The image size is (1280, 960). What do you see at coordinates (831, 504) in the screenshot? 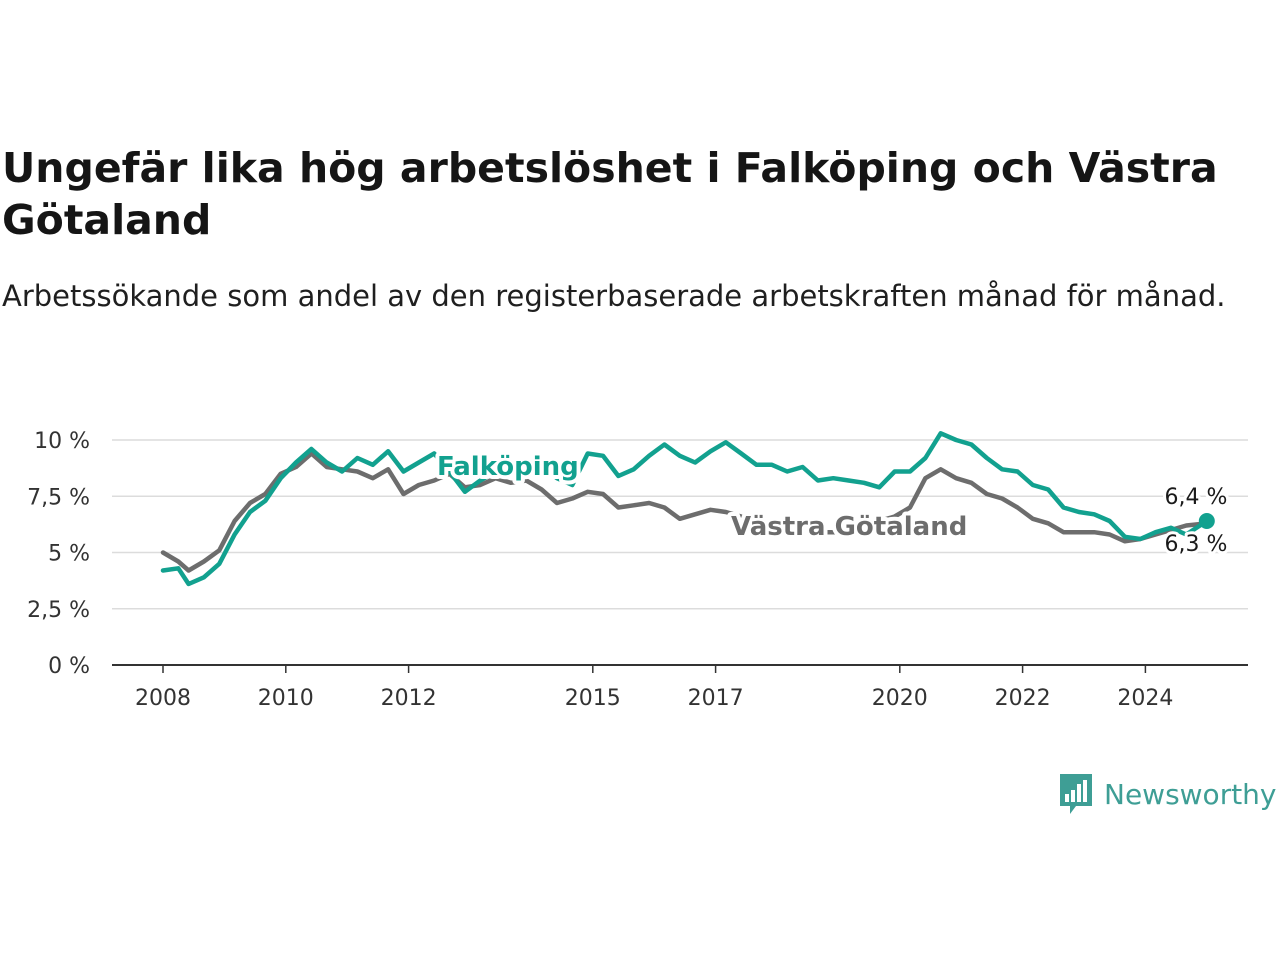
I see `series-labels: Falköping Västra Götaland 6,4 % 6,3 %` at bounding box center [831, 504].